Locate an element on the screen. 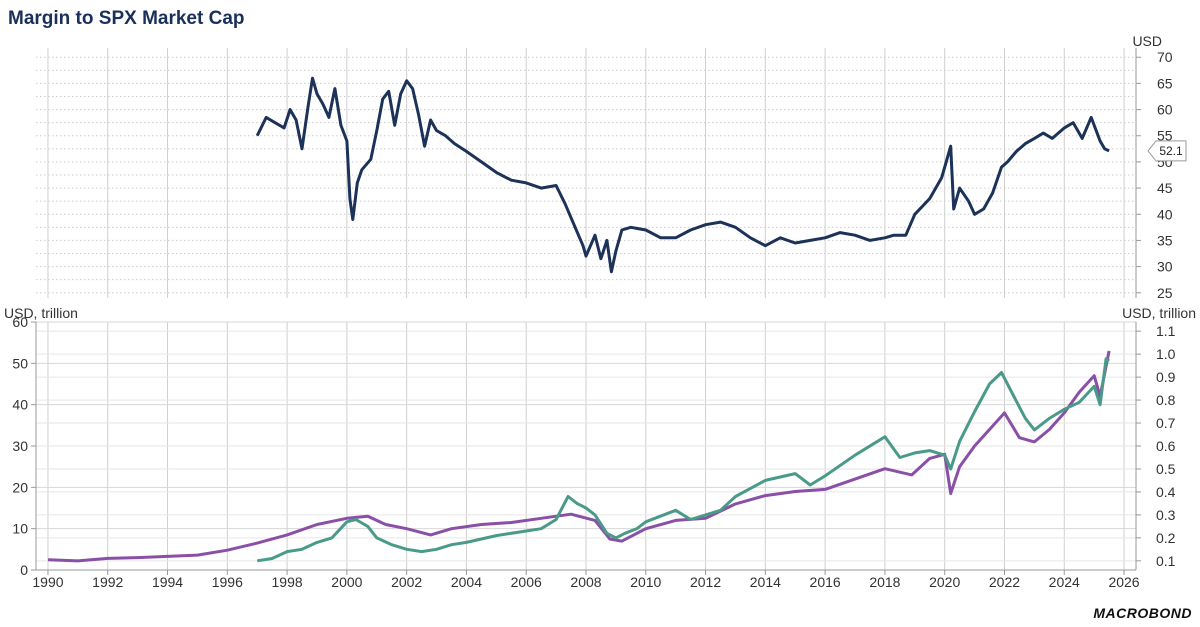 Image resolution: width=1200 pixels, height=627 pixels. bottom-right-tick-label: 0.2 is located at coordinates (1166, 538).